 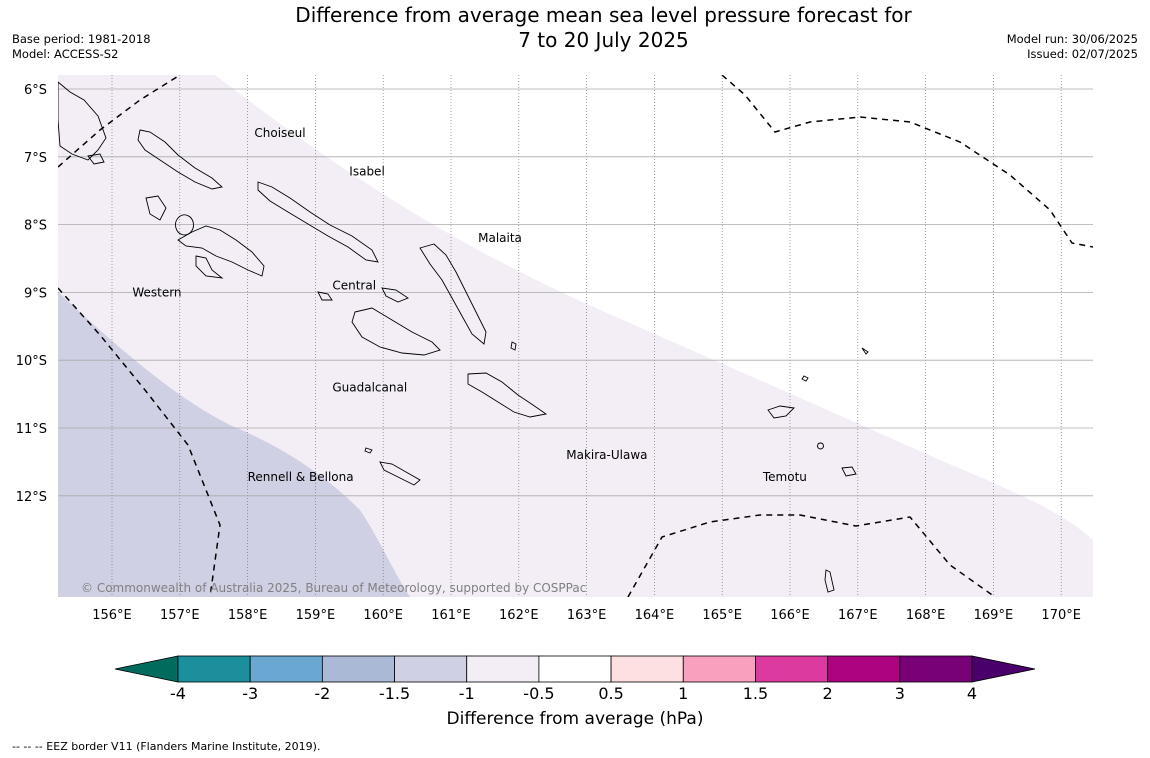 I want to click on colorbar: -4 -3 -2 -1.5 -1 -0.5 0.5 1 1.5 2 3 4, so click(x=575, y=679).